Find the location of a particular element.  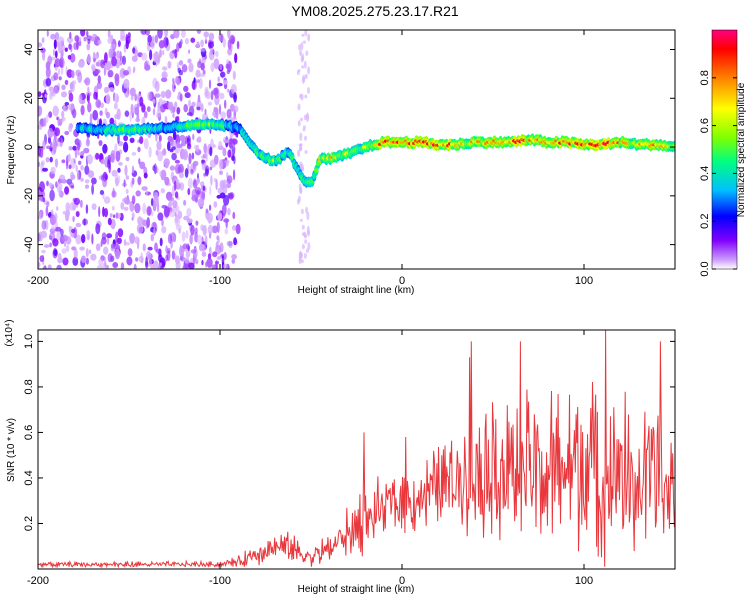

chart-title: YM08.2025.275.23.17.R21 is located at coordinates (375, 11).